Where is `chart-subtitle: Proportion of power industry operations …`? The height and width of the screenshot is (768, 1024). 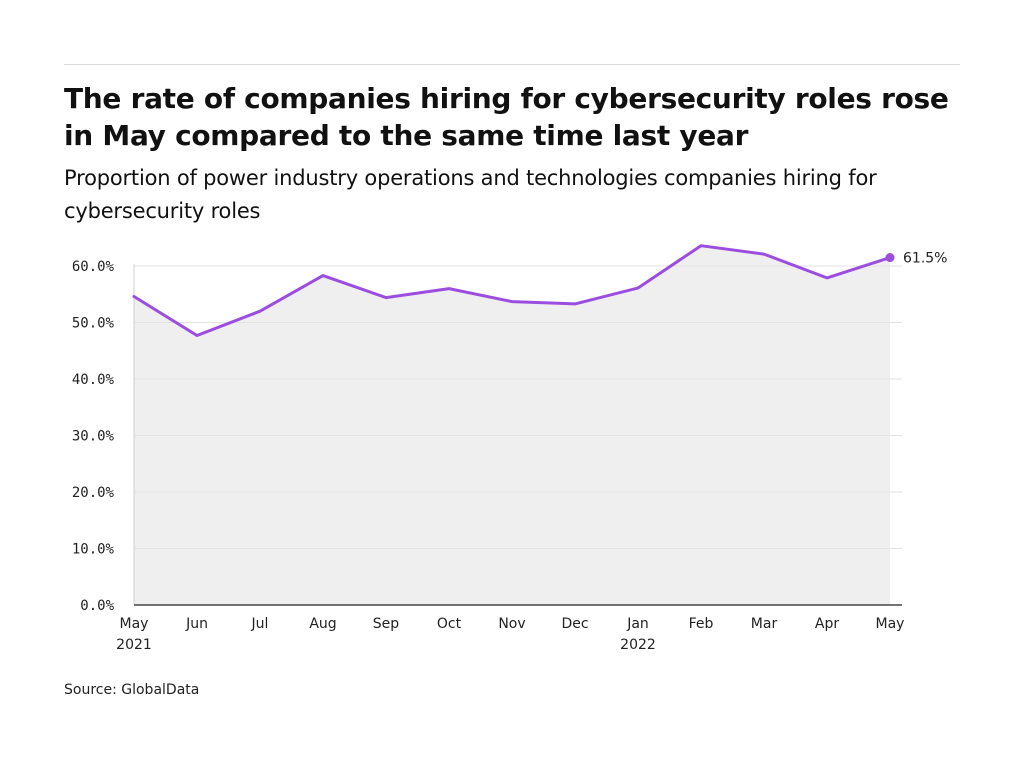 chart-subtitle: Proportion of power industry operations … is located at coordinates (470, 194).